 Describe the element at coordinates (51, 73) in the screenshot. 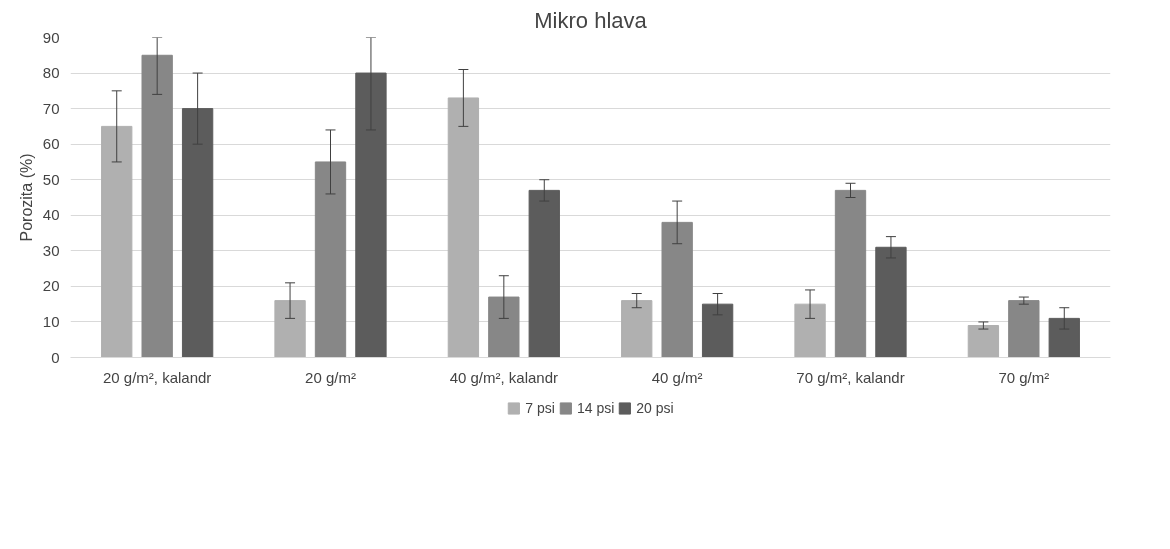

I see `y-tick-label: 80` at that location.